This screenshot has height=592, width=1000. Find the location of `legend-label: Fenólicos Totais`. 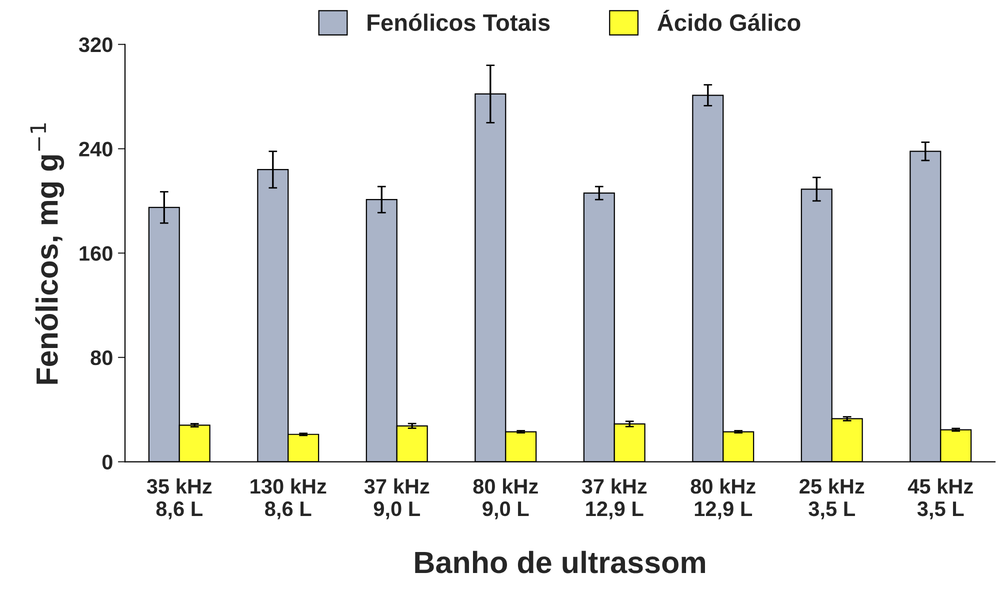

legend-label: Fenólicos Totais is located at coordinates (459, 22).